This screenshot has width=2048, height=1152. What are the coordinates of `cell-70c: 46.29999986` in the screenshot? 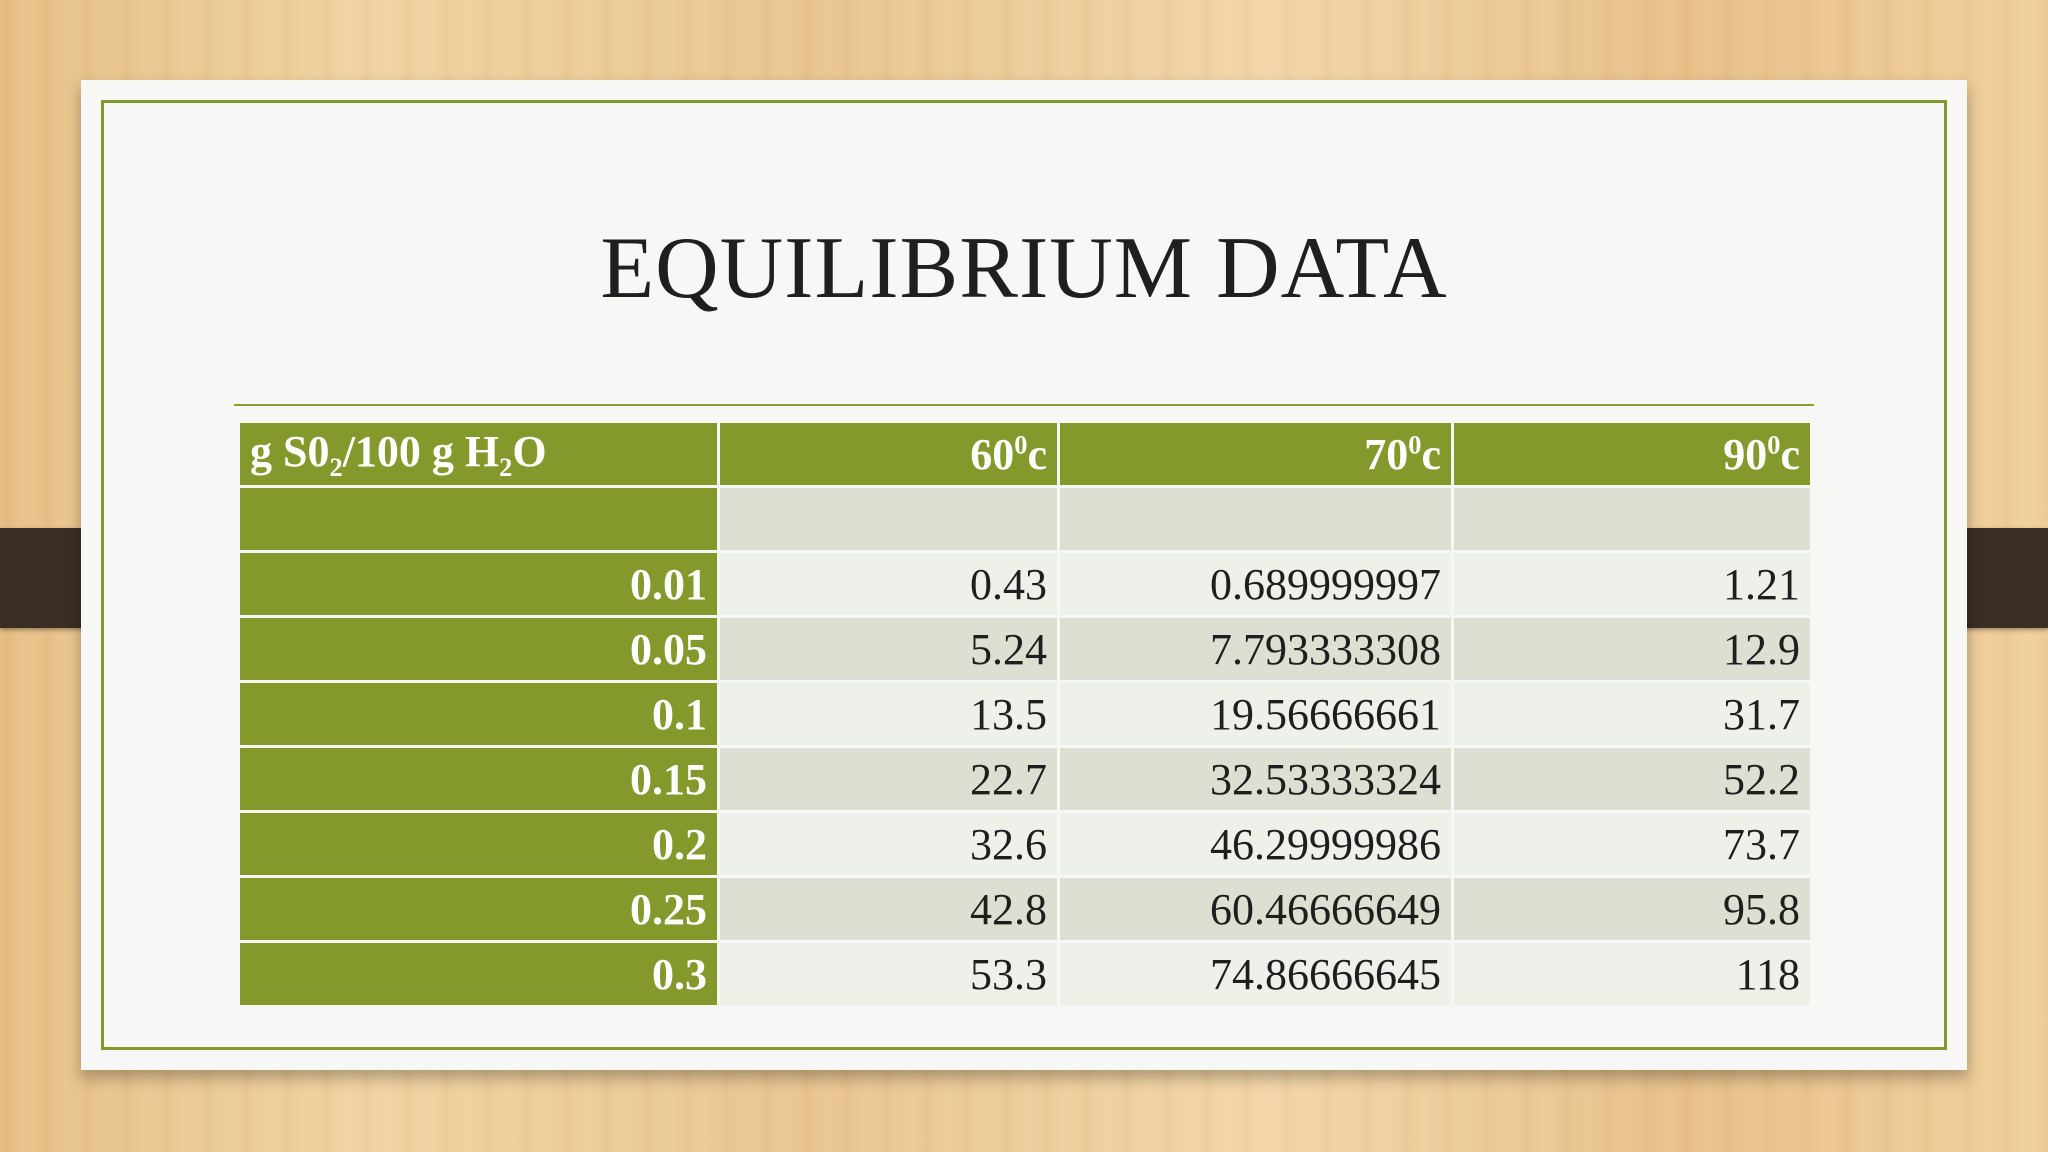 It's located at (1255, 844).